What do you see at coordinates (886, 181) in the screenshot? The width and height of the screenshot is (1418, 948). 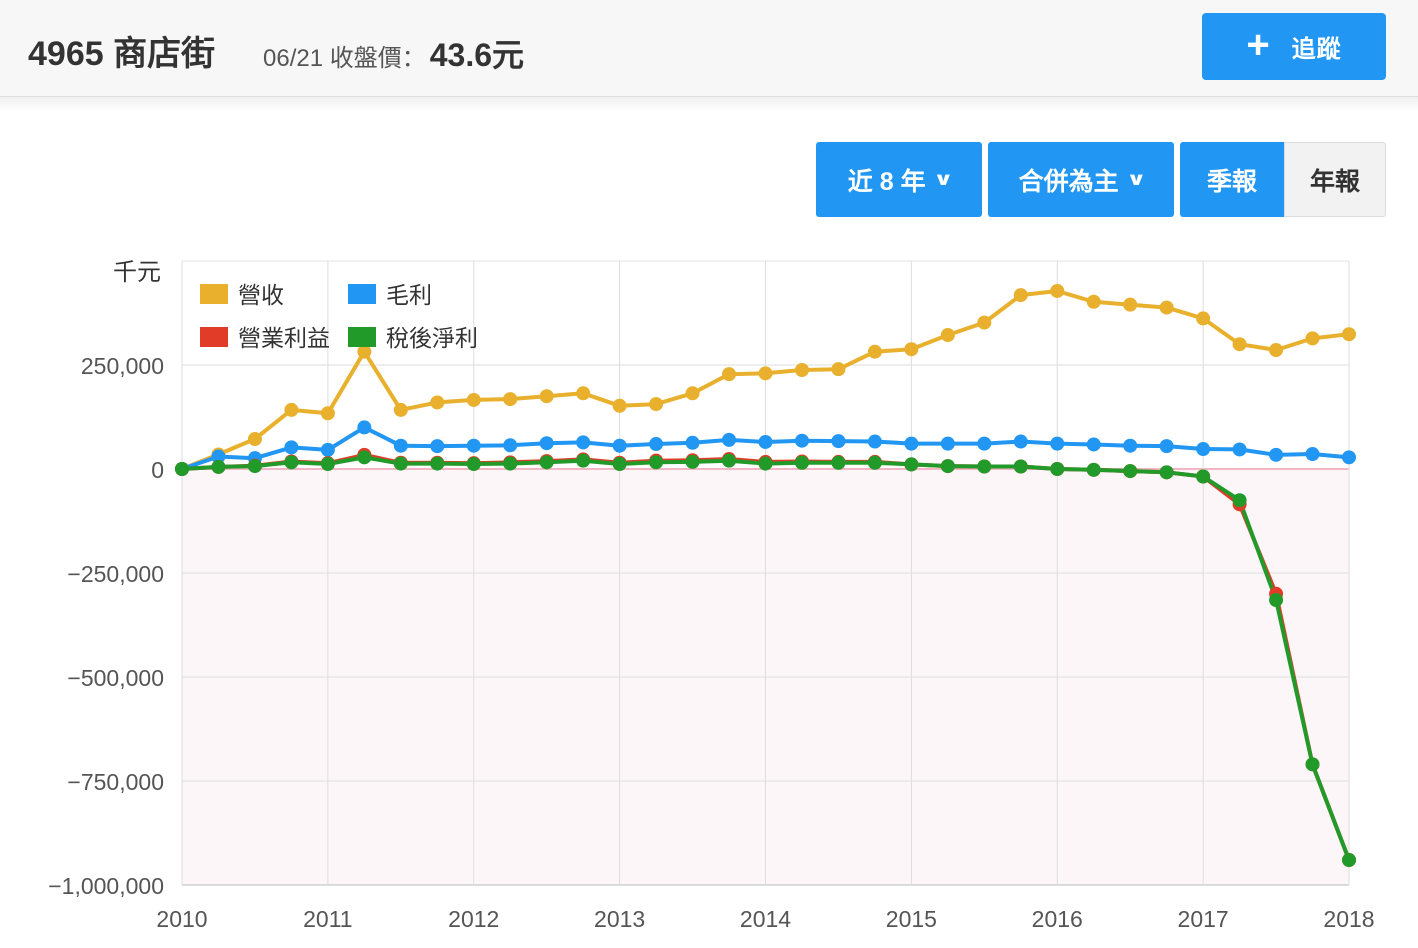 I see `range-dropdown-label: 近 8 年` at bounding box center [886, 181].